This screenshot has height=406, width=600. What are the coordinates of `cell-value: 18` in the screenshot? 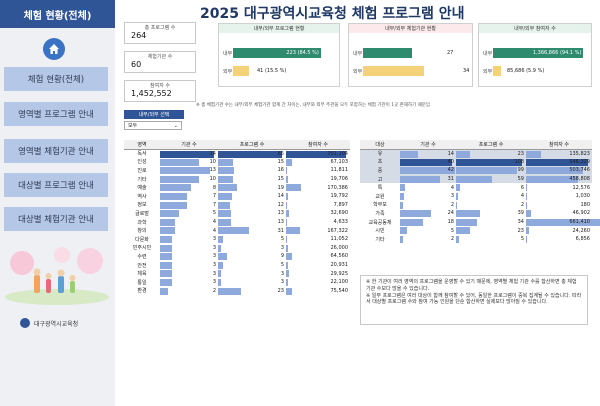 It's located at (450, 222).